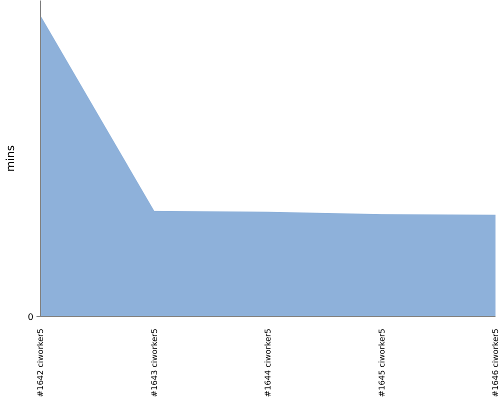 The height and width of the screenshot is (400, 500). Describe the element at coordinates (10, 158) in the screenshot. I see `y-axis-title: mins` at that location.